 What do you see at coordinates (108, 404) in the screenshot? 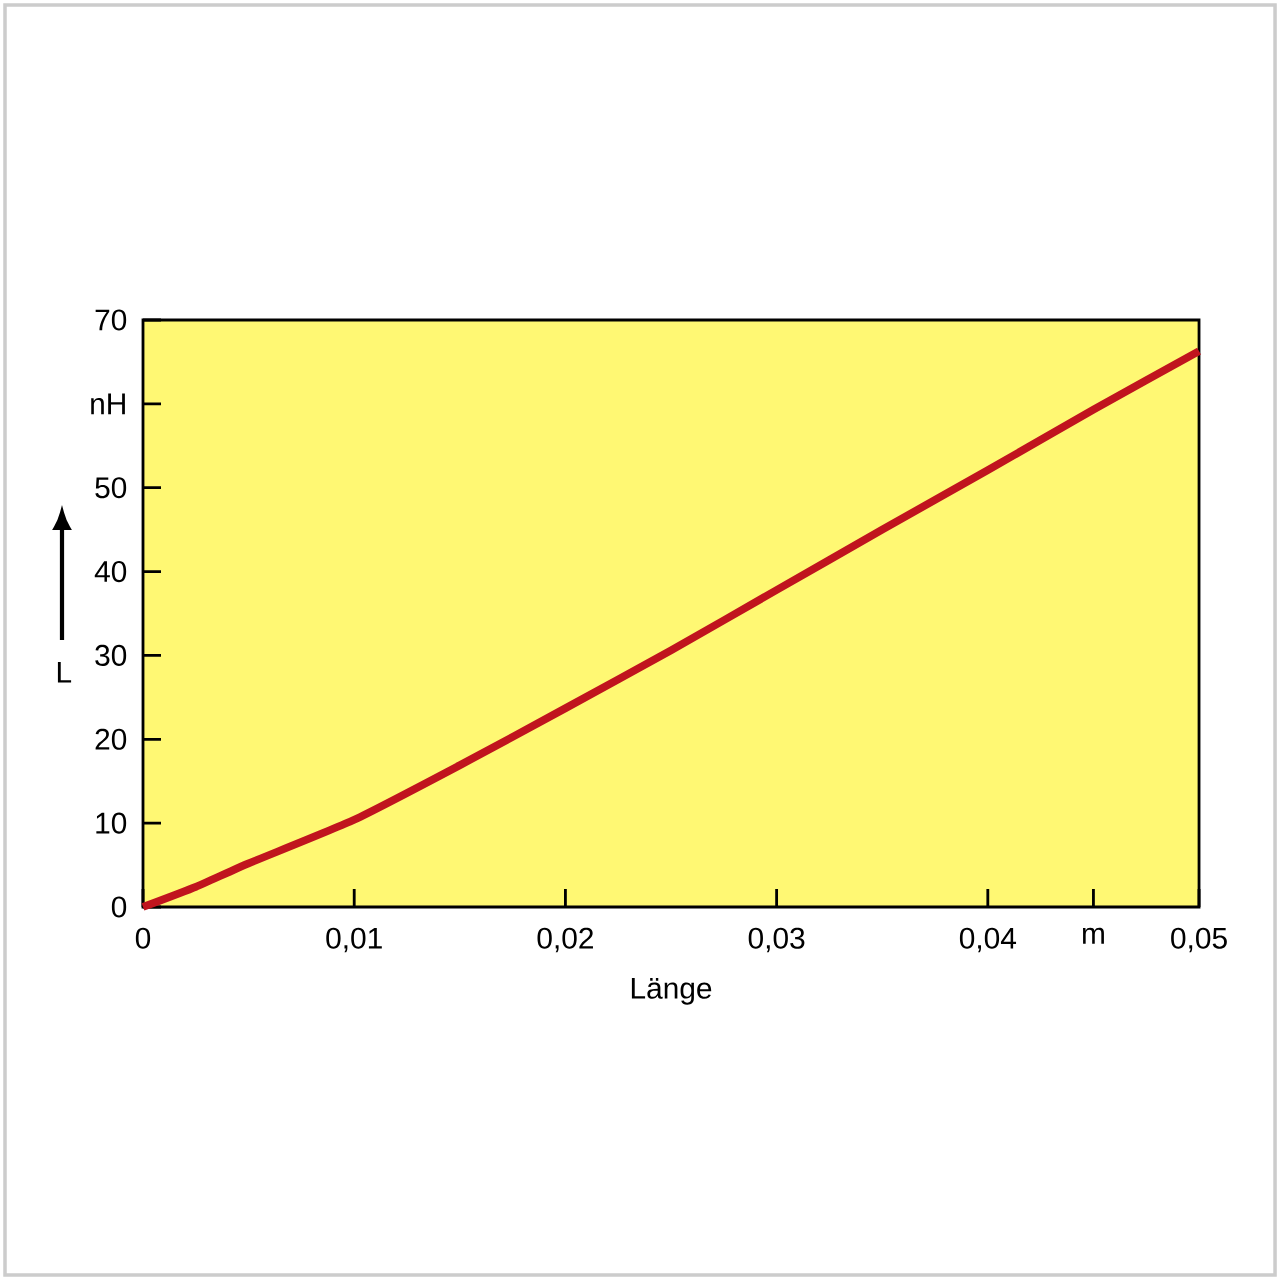
I see `y-tick-label: nH` at bounding box center [108, 404].